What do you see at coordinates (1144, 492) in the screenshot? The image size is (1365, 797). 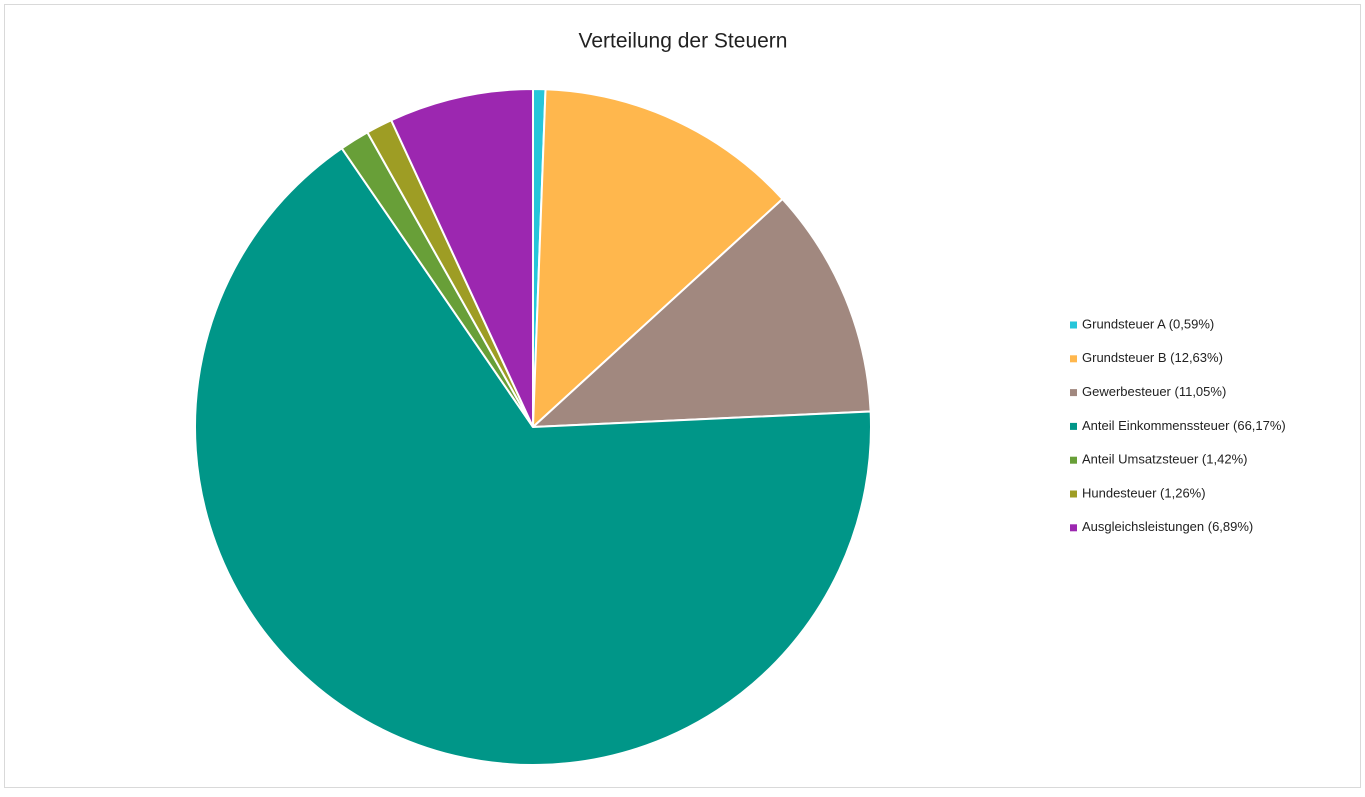 I see `legend-label: Hundesteuer (1,26%)` at bounding box center [1144, 492].